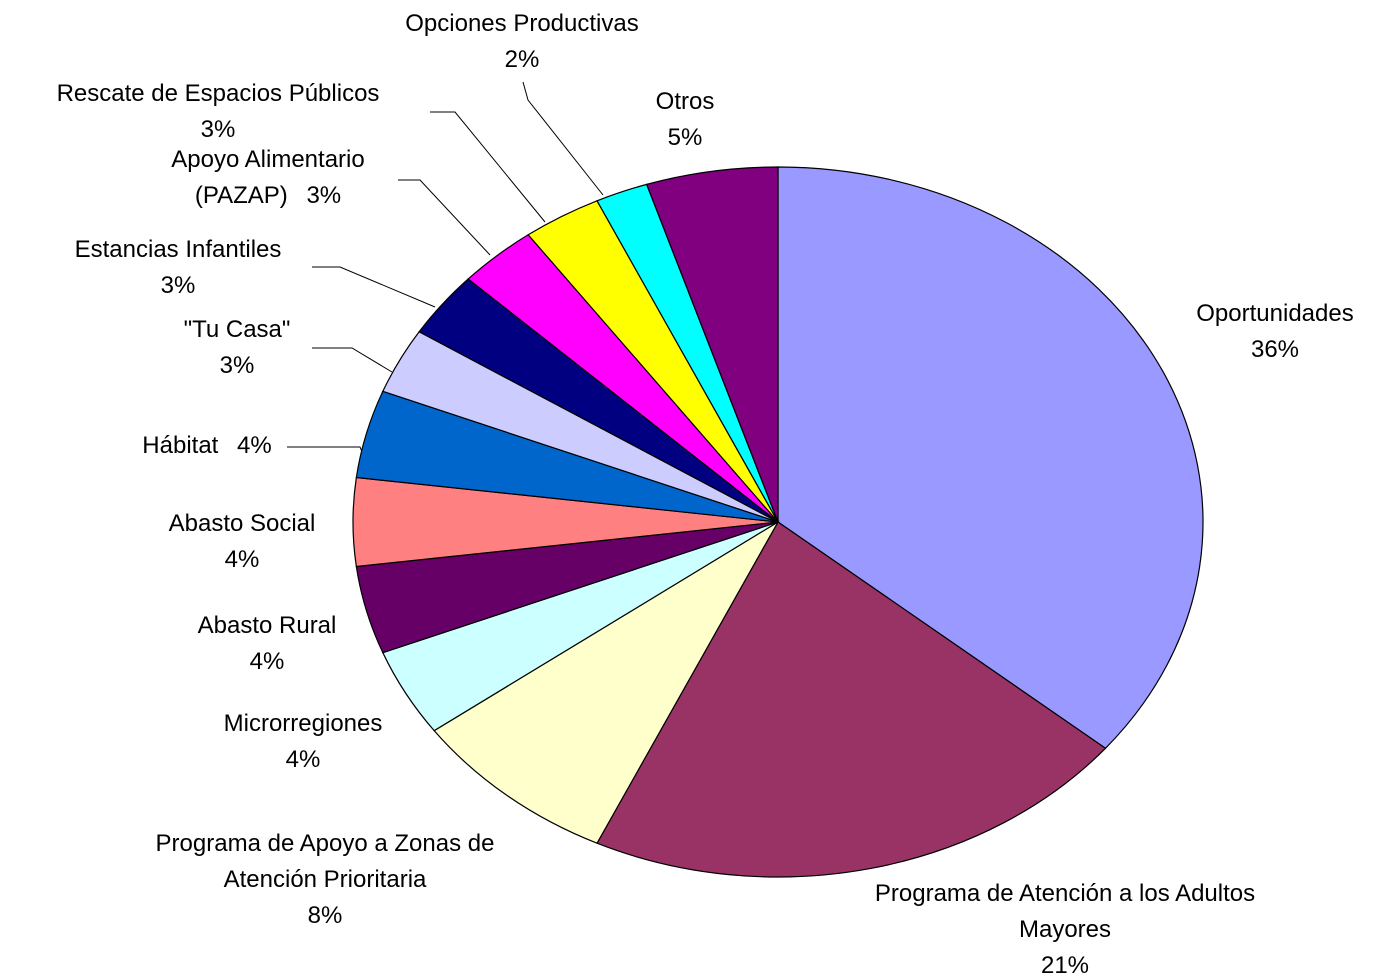 The width and height of the screenshot is (1381, 976). Describe the element at coordinates (325, 915) in the screenshot. I see `value-label: 8%` at that location.